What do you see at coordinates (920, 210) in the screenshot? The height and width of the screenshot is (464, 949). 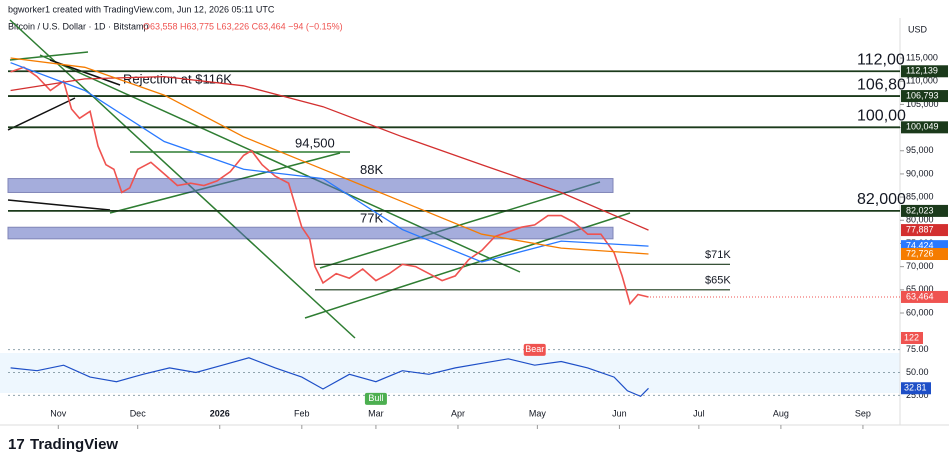 I see `level-tag-label: 82,023` at bounding box center [920, 210].